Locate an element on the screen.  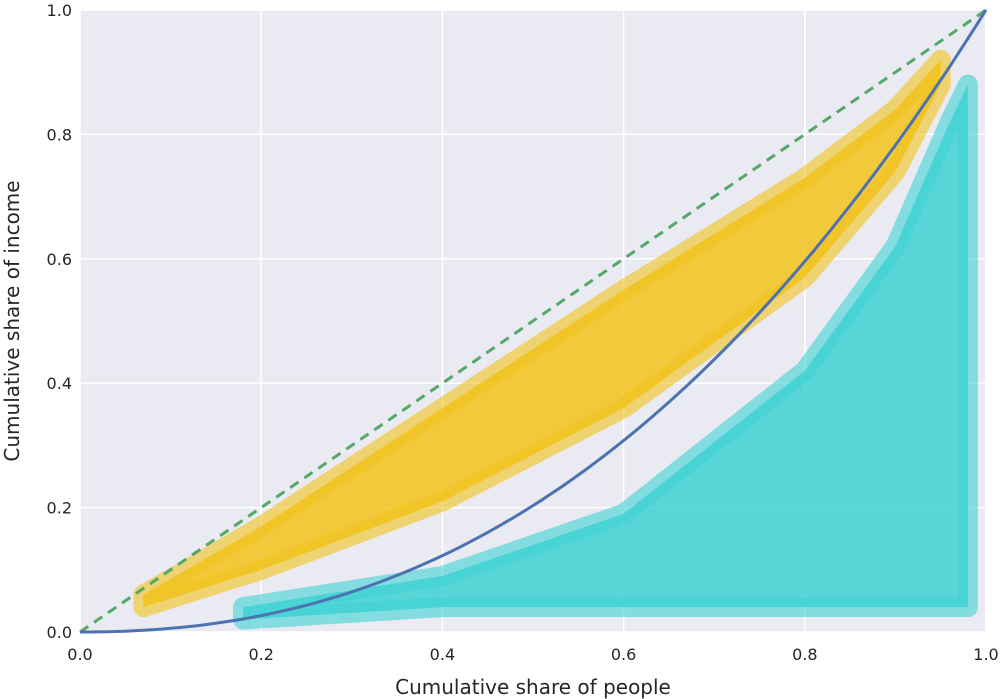
x-tick-label: 0.2 is located at coordinates (260, 654).